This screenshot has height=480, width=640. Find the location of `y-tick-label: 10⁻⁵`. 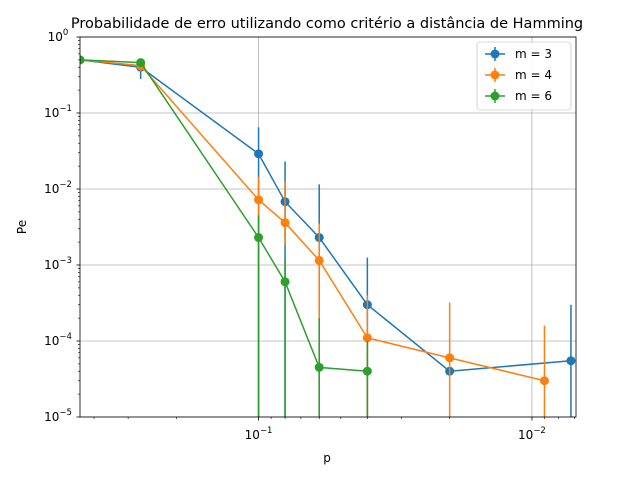

y-tick-label: 10⁻⁵ is located at coordinates (58, 416).